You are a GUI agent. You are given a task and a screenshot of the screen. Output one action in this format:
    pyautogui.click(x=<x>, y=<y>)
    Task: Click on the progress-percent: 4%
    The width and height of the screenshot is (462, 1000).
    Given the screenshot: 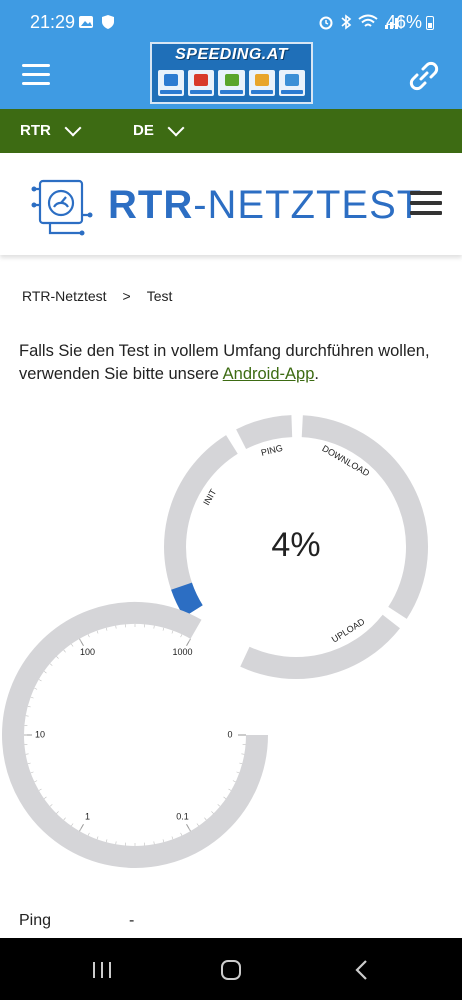 What is the action you would take?
    pyautogui.click(x=295, y=545)
    